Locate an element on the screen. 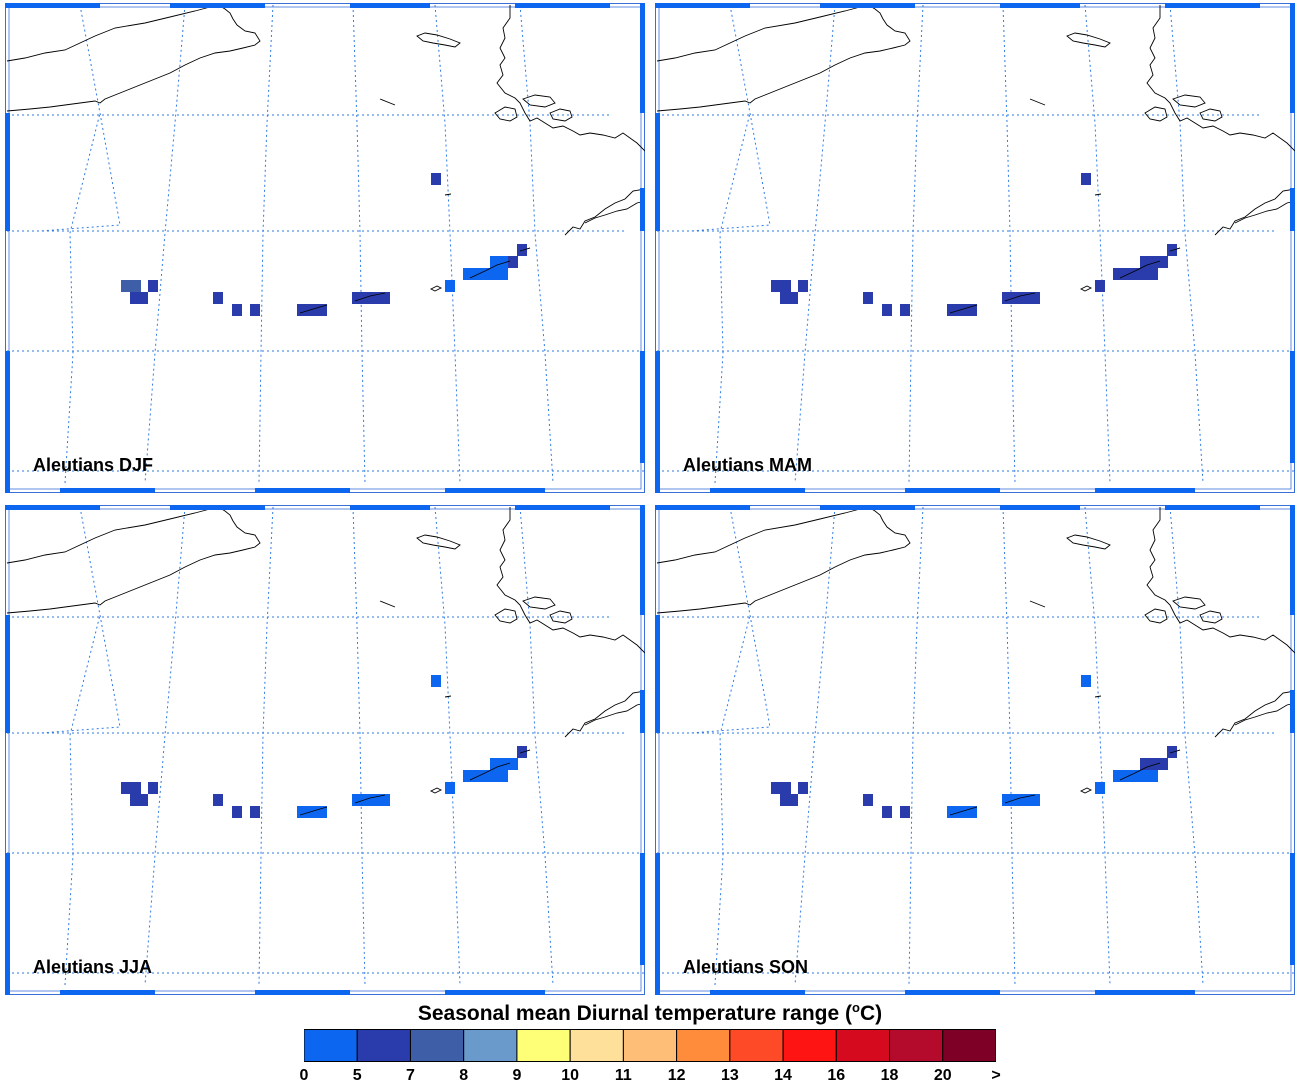 The height and width of the screenshot is (1088, 1300). colorbar-tick-label: 14 is located at coordinates (783, 1075).